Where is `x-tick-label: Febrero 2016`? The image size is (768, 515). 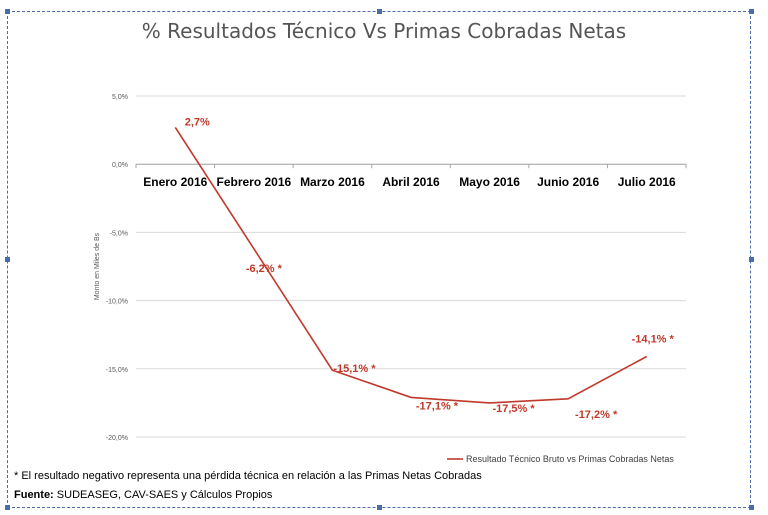 x-tick-label: Febrero 2016 is located at coordinates (253, 182).